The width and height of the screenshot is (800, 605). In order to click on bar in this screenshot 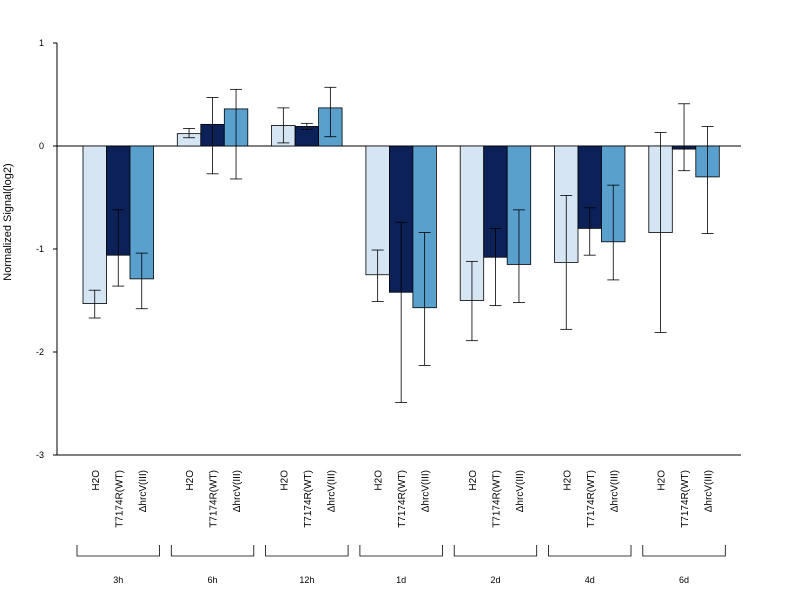, I will do `click(94, 224)`.